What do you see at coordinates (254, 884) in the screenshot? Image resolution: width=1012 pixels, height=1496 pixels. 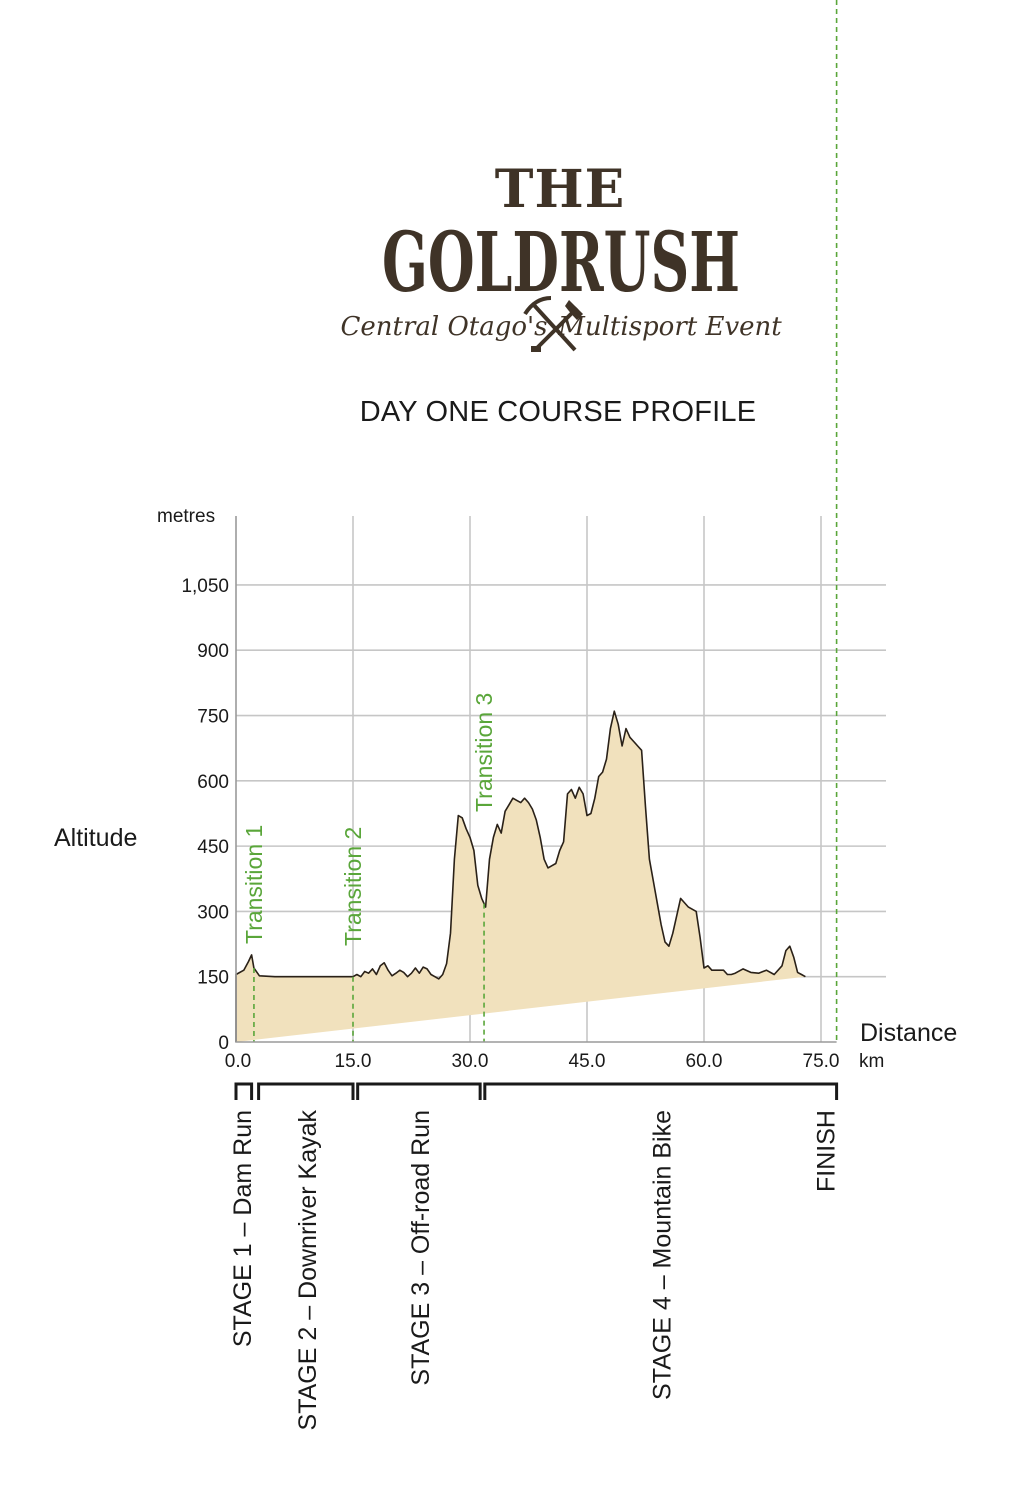 I see `transition-label-1: Transition 1` at bounding box center [254, 884].